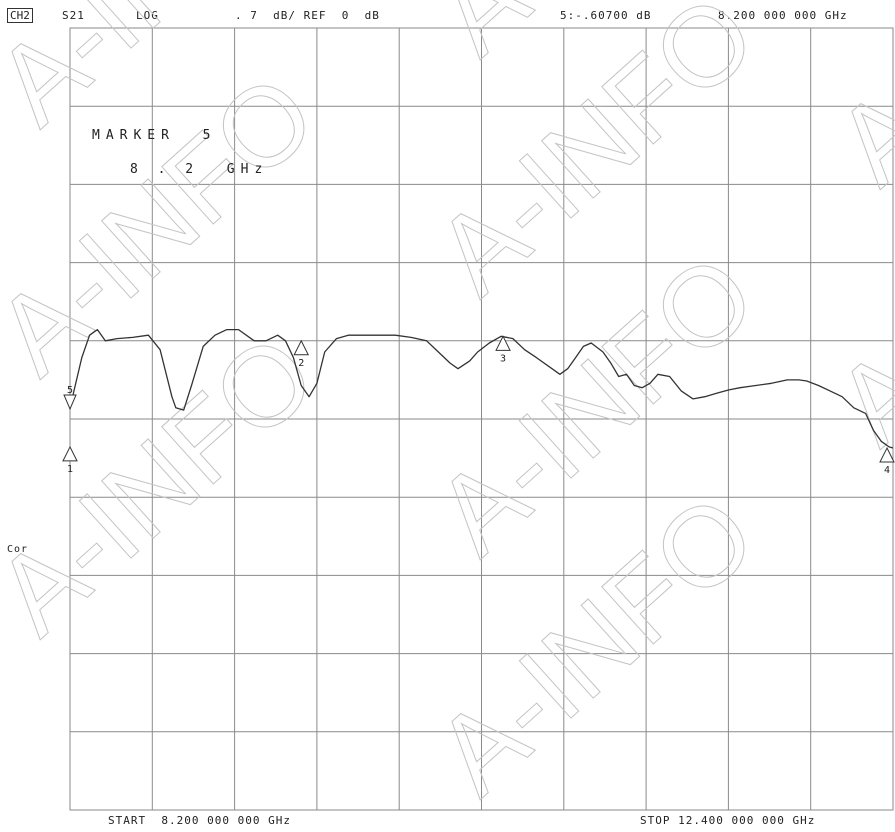  I want to click on watermark-text: A-INFO, so click(853, 104).